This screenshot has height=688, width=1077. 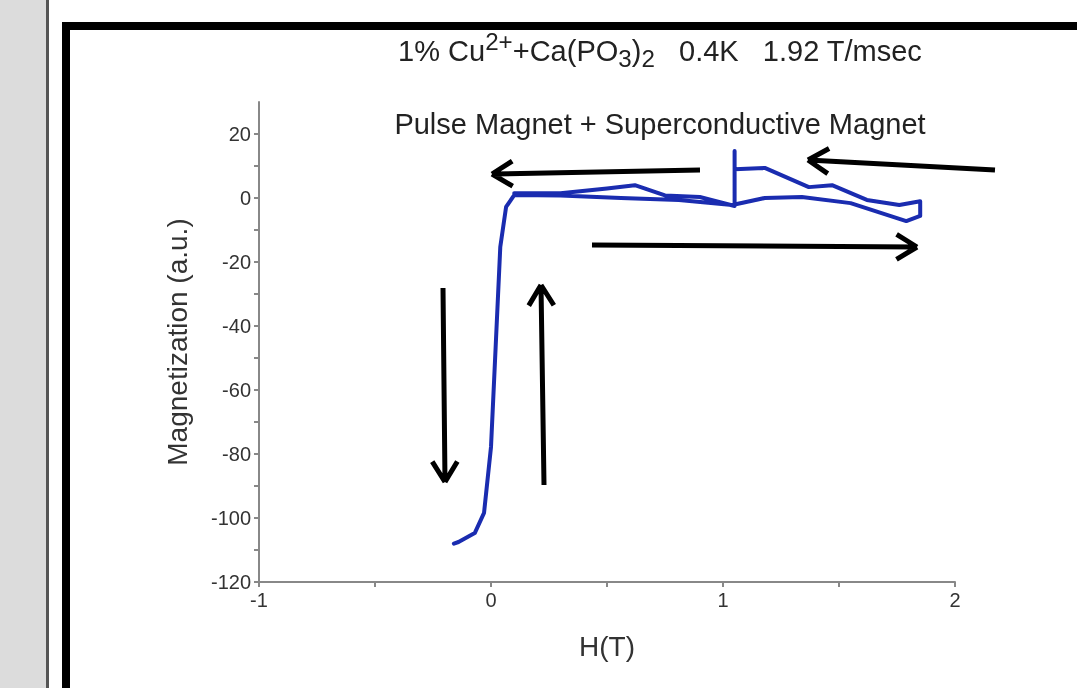 I want to click on x-tick-label: 1, so click(x=723, y=600).